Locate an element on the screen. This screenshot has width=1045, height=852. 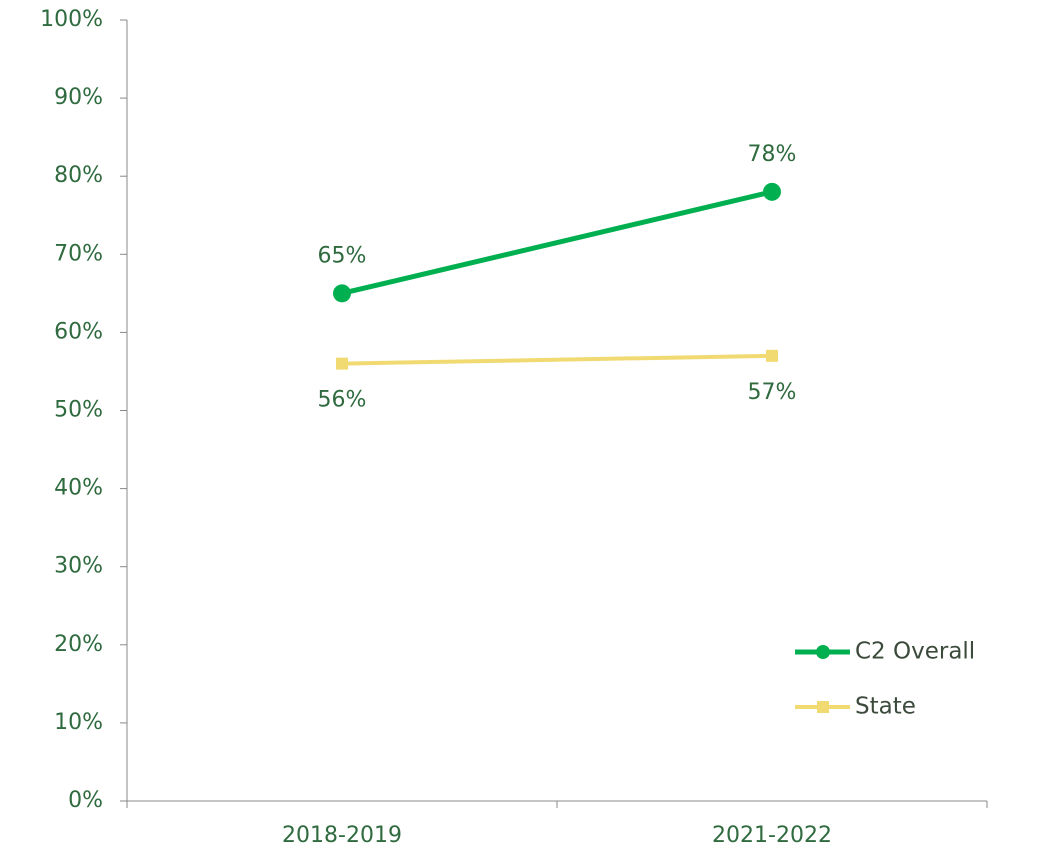
y-tick-label: 80% is located at coordinates (78, 175).